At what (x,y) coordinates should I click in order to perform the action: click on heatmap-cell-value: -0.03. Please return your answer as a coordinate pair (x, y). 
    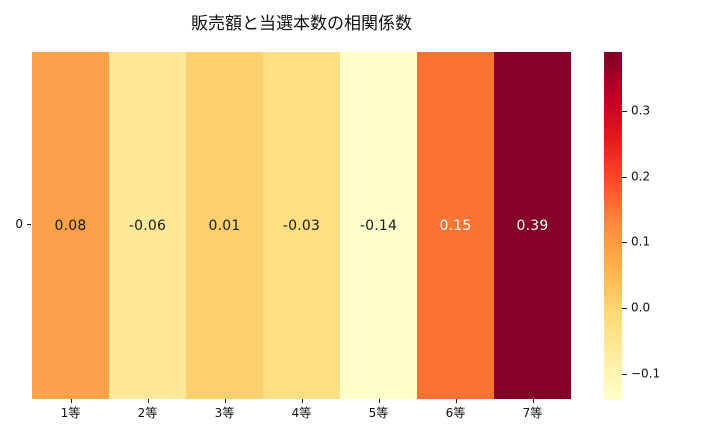
    Looking at the image, I should click on (301, 225).